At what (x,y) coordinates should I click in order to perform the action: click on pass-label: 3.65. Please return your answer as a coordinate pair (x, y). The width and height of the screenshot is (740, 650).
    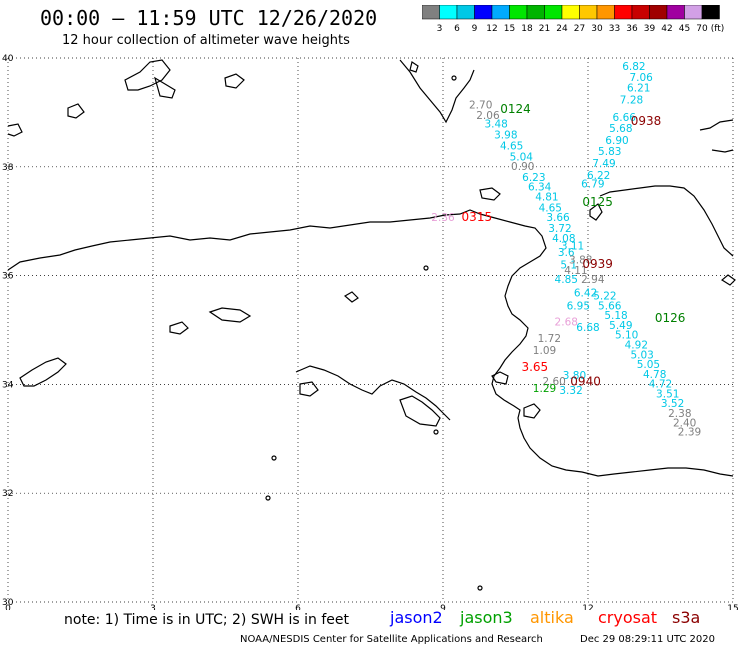
    Looking at the image, I should click on (534, 367).